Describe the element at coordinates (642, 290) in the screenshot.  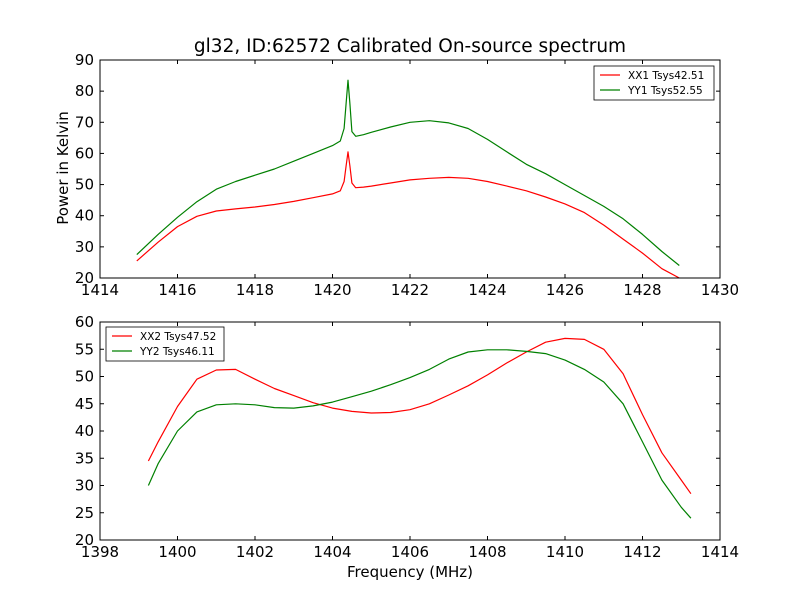
I see `x-tick-label: 1428` at that location.